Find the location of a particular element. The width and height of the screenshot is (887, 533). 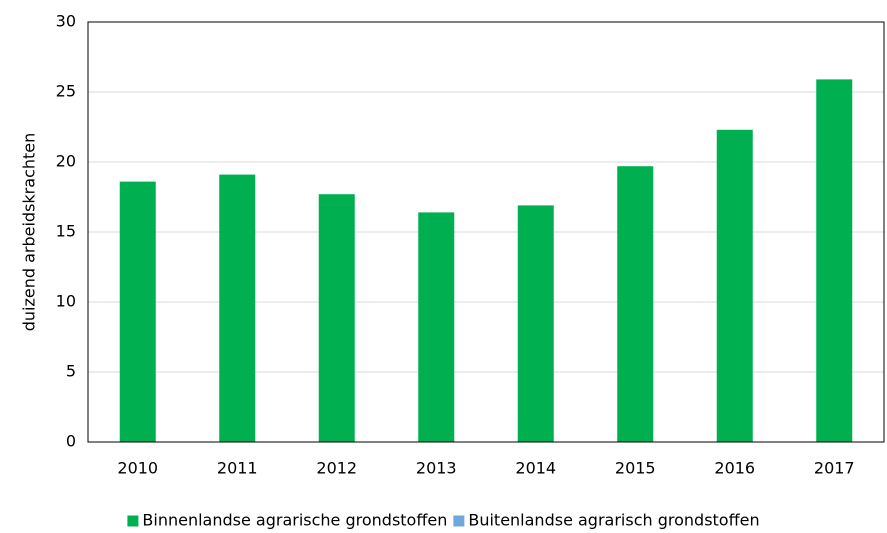

y-tick-label: 5 is located at coordinates (71, 371).